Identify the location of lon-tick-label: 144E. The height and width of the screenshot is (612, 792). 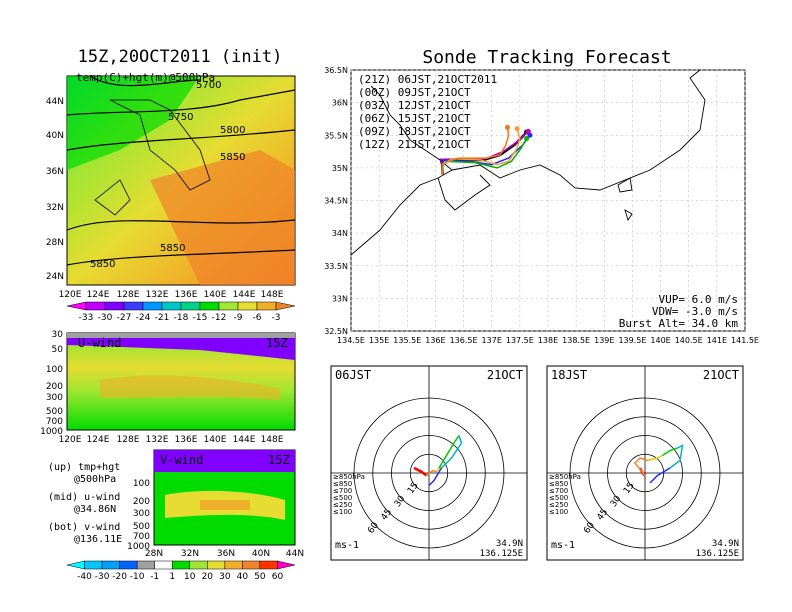
(244, 295).